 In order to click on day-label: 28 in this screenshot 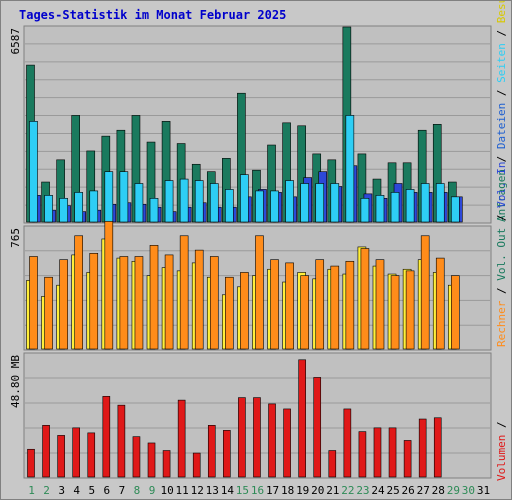, I will do `click(438, 490)`.